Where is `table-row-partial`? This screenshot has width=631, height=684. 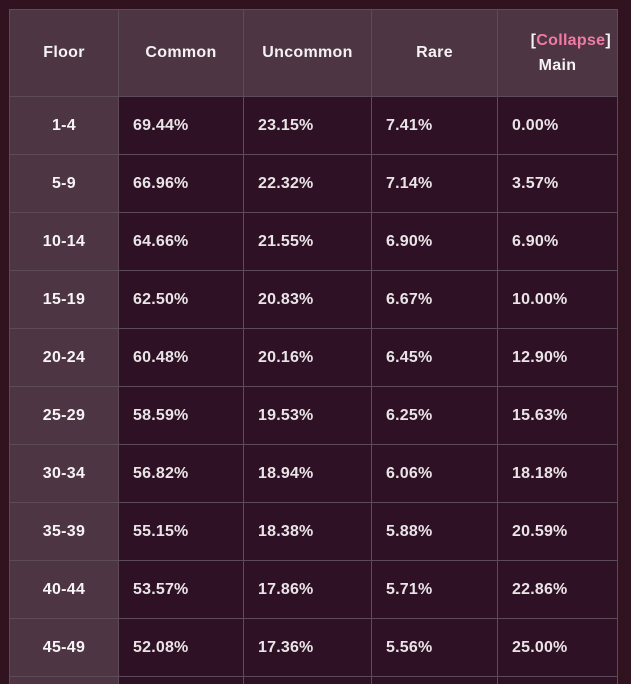 table-row-partial is located at coordinates (313, 680).